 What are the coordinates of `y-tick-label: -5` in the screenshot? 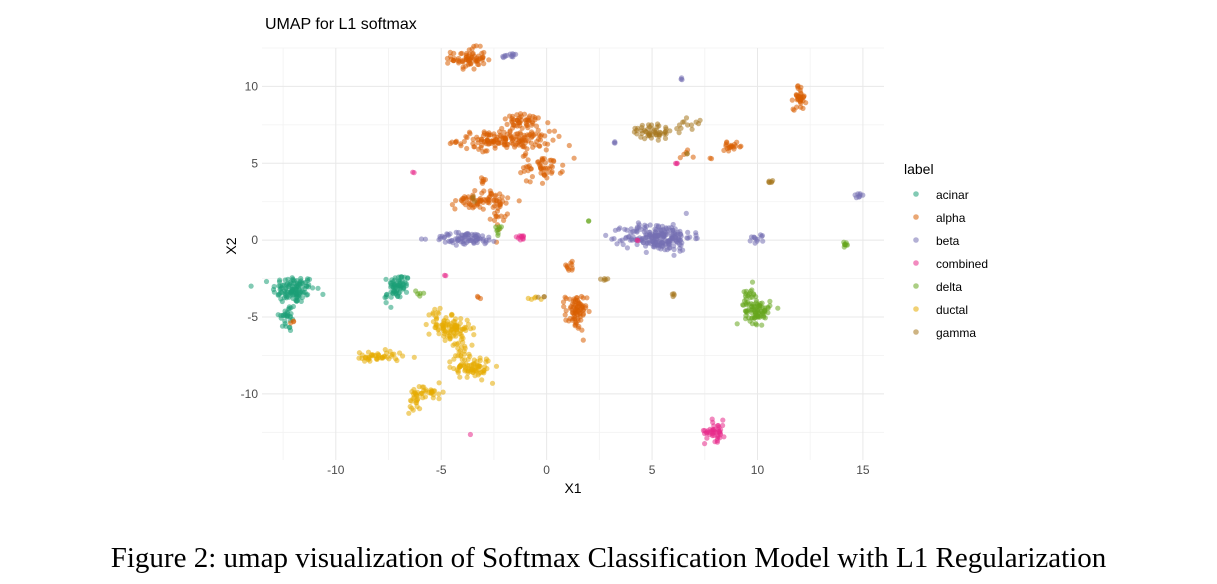 It's located at (252, 317).